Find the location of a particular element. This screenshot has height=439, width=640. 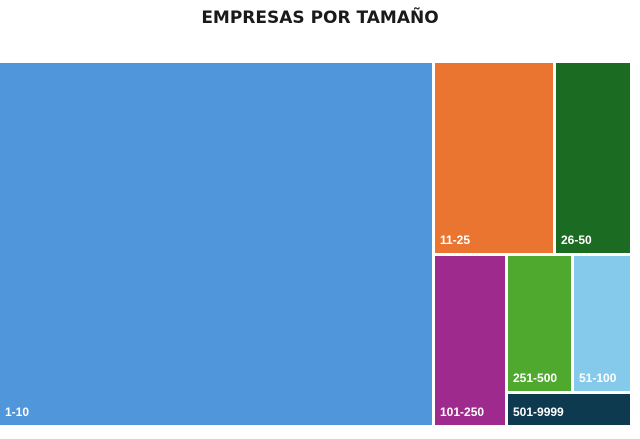

tile-label-501-9999: 501-9999 is located at coordinates (538, 412).